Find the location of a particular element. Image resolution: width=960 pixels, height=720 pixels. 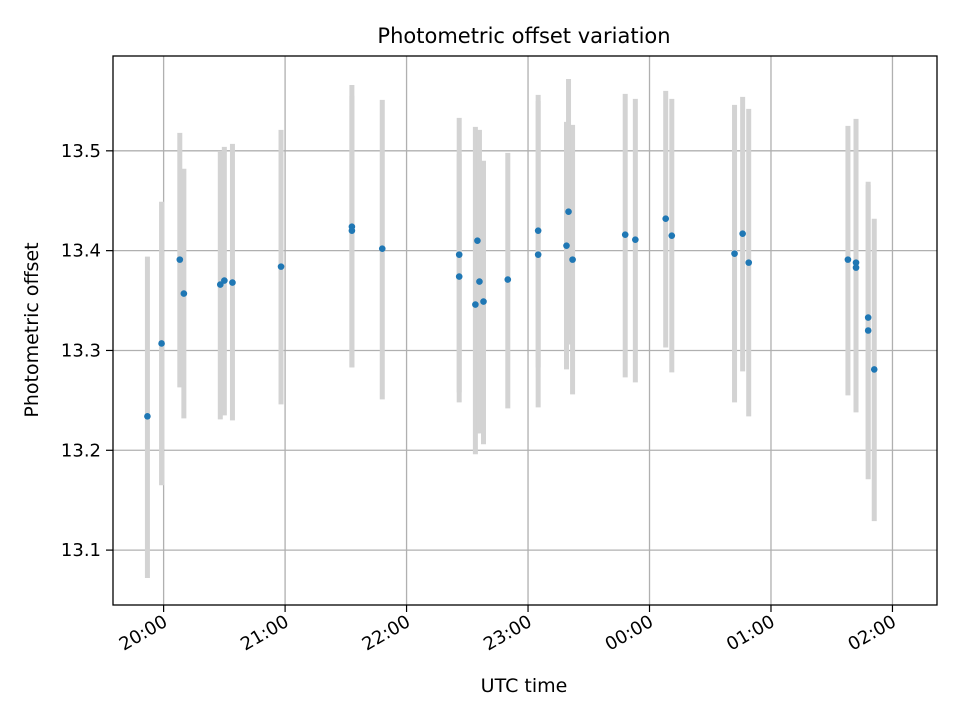

y-tick-label: 13.5 is located at coordinates (81, 151).